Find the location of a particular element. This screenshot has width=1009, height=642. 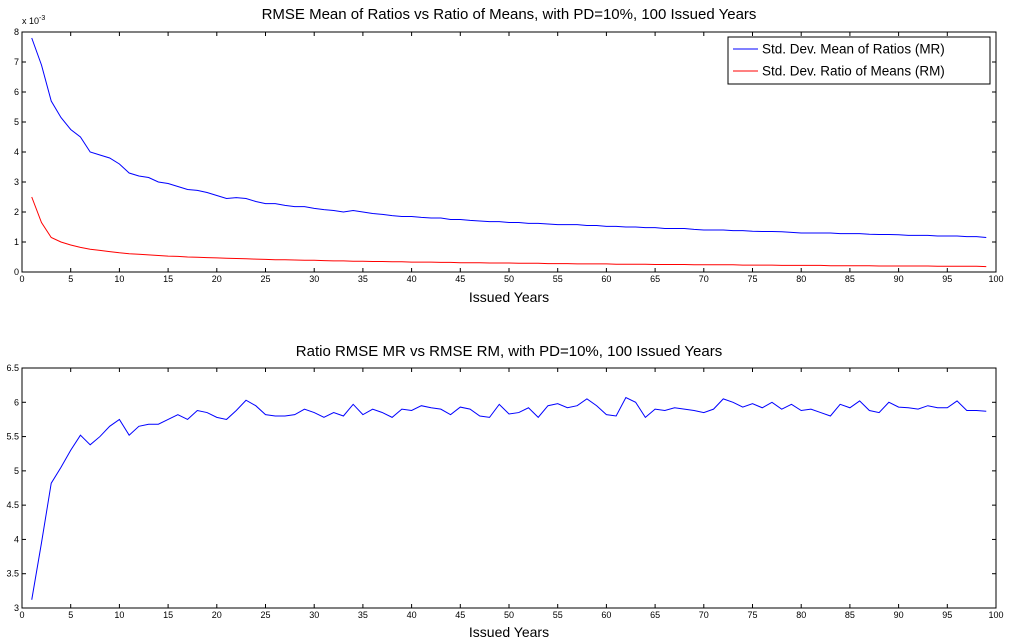

bottom-ytick-label: 6 is located at coordinates (16, 402).